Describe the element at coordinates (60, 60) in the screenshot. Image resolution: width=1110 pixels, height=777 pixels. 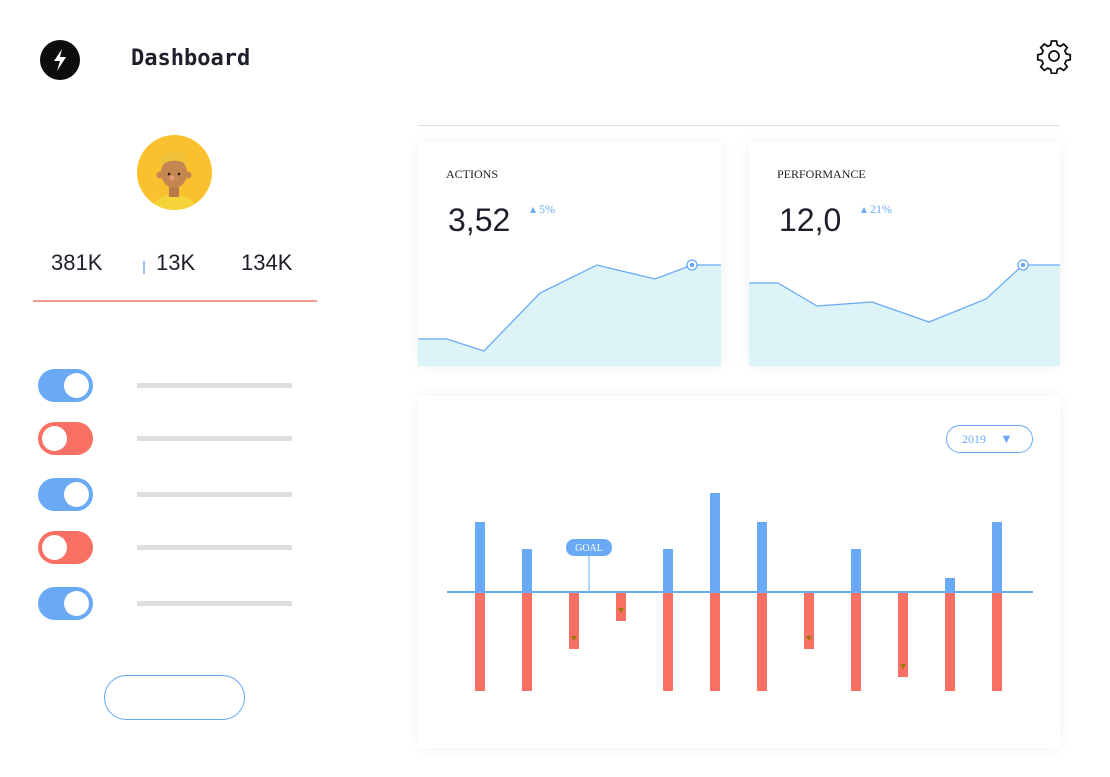
I see `logo-lightning-icon` at that location.